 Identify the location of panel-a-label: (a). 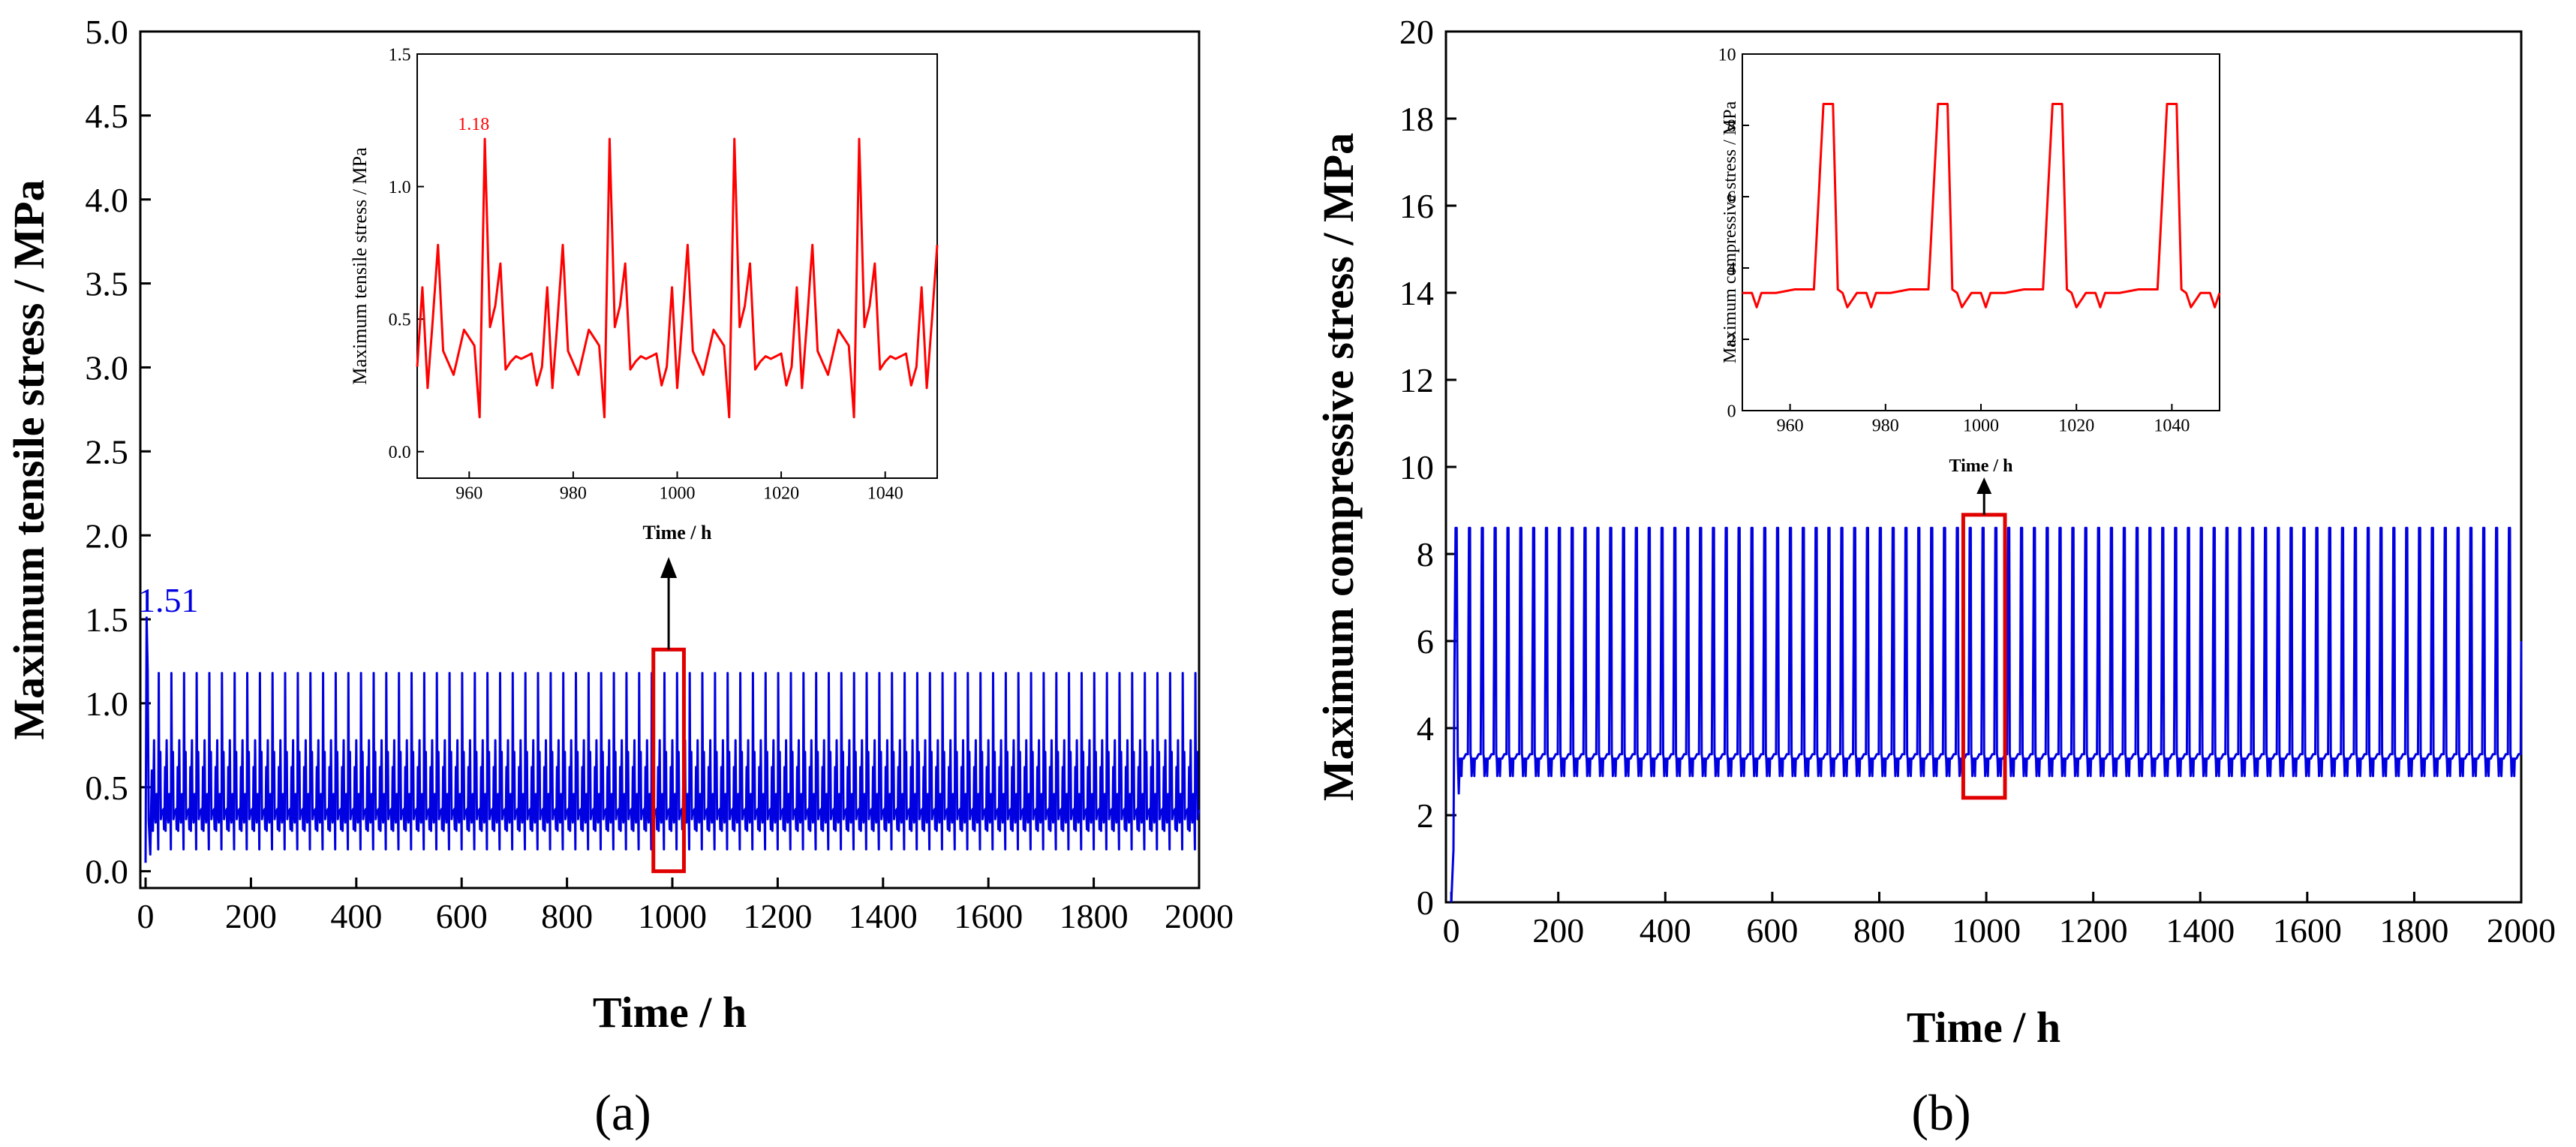
(622, 1112).